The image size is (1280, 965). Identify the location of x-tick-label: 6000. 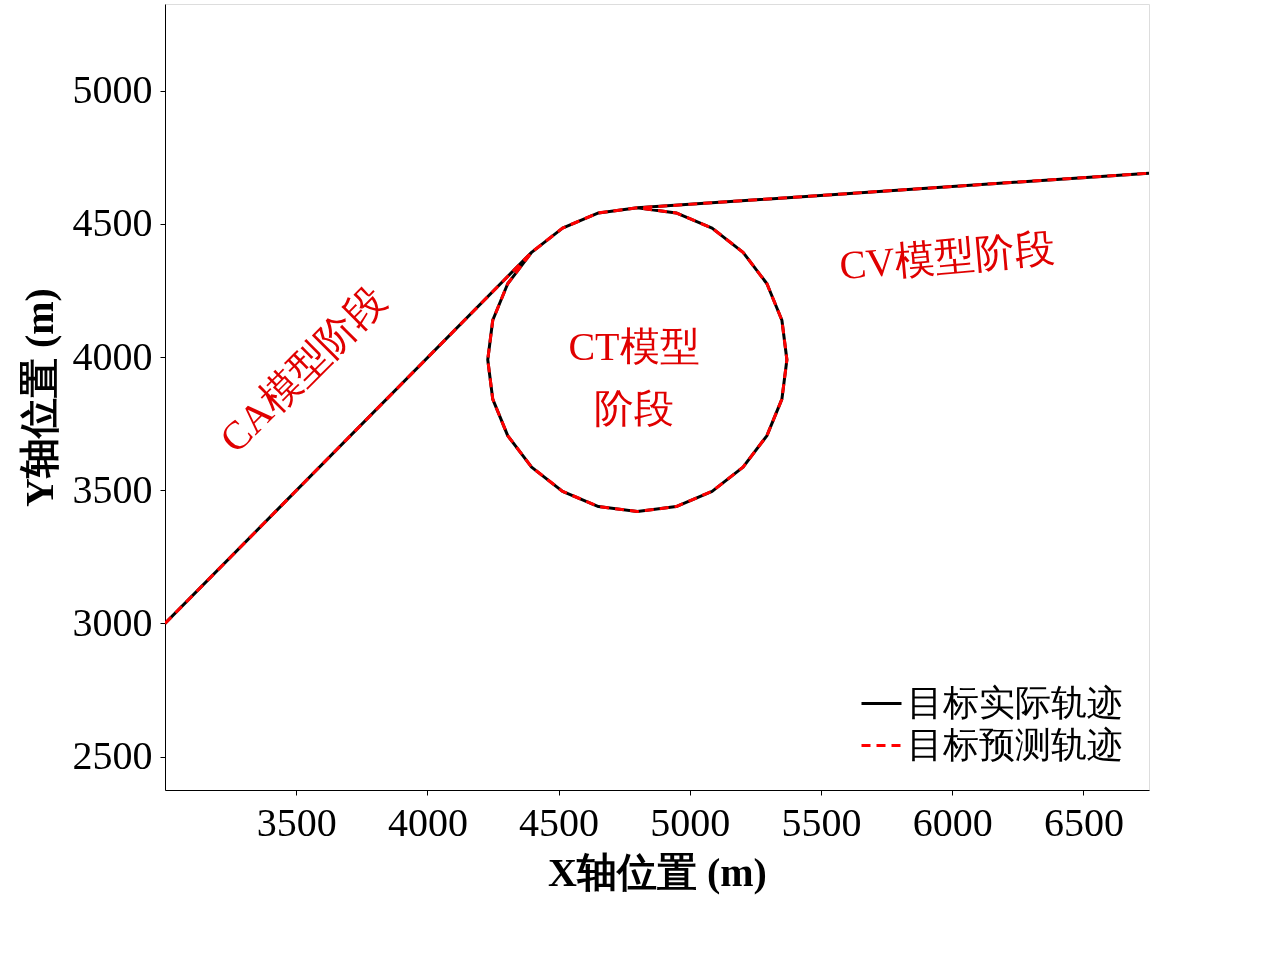
(952, 822).